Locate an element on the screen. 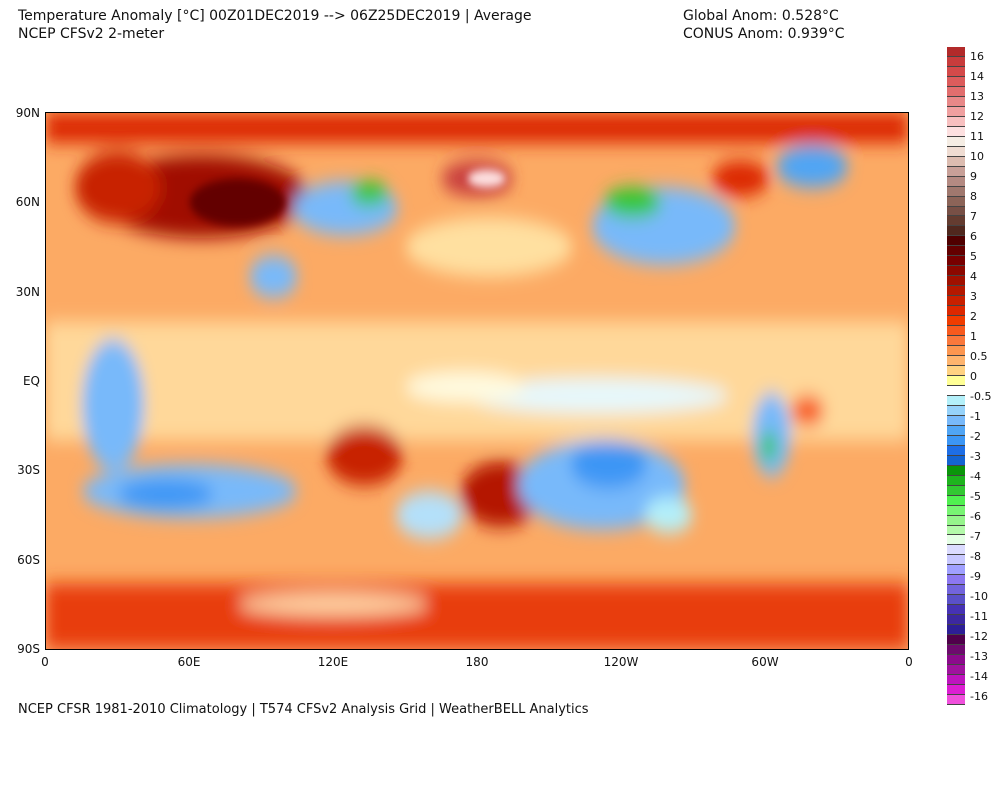 This screenshot has height=800, width=1000. colorbar-label: -11 is located at coordinates (979, 616).